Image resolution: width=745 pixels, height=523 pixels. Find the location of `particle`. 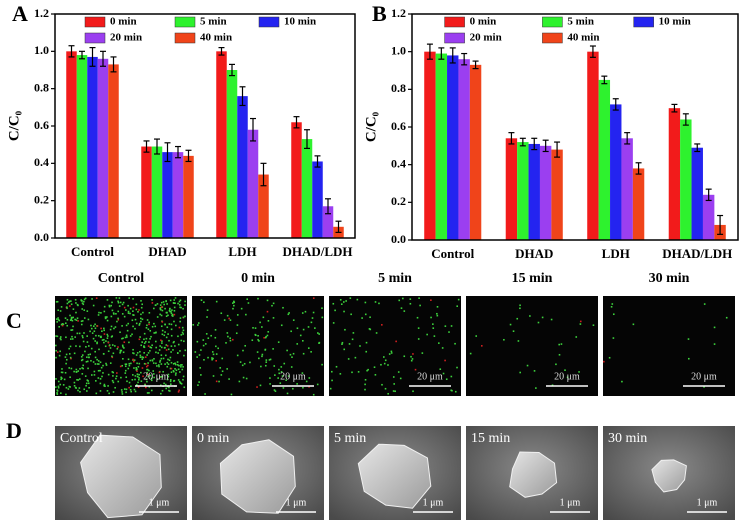

particle is located at coordinates (394, 476).